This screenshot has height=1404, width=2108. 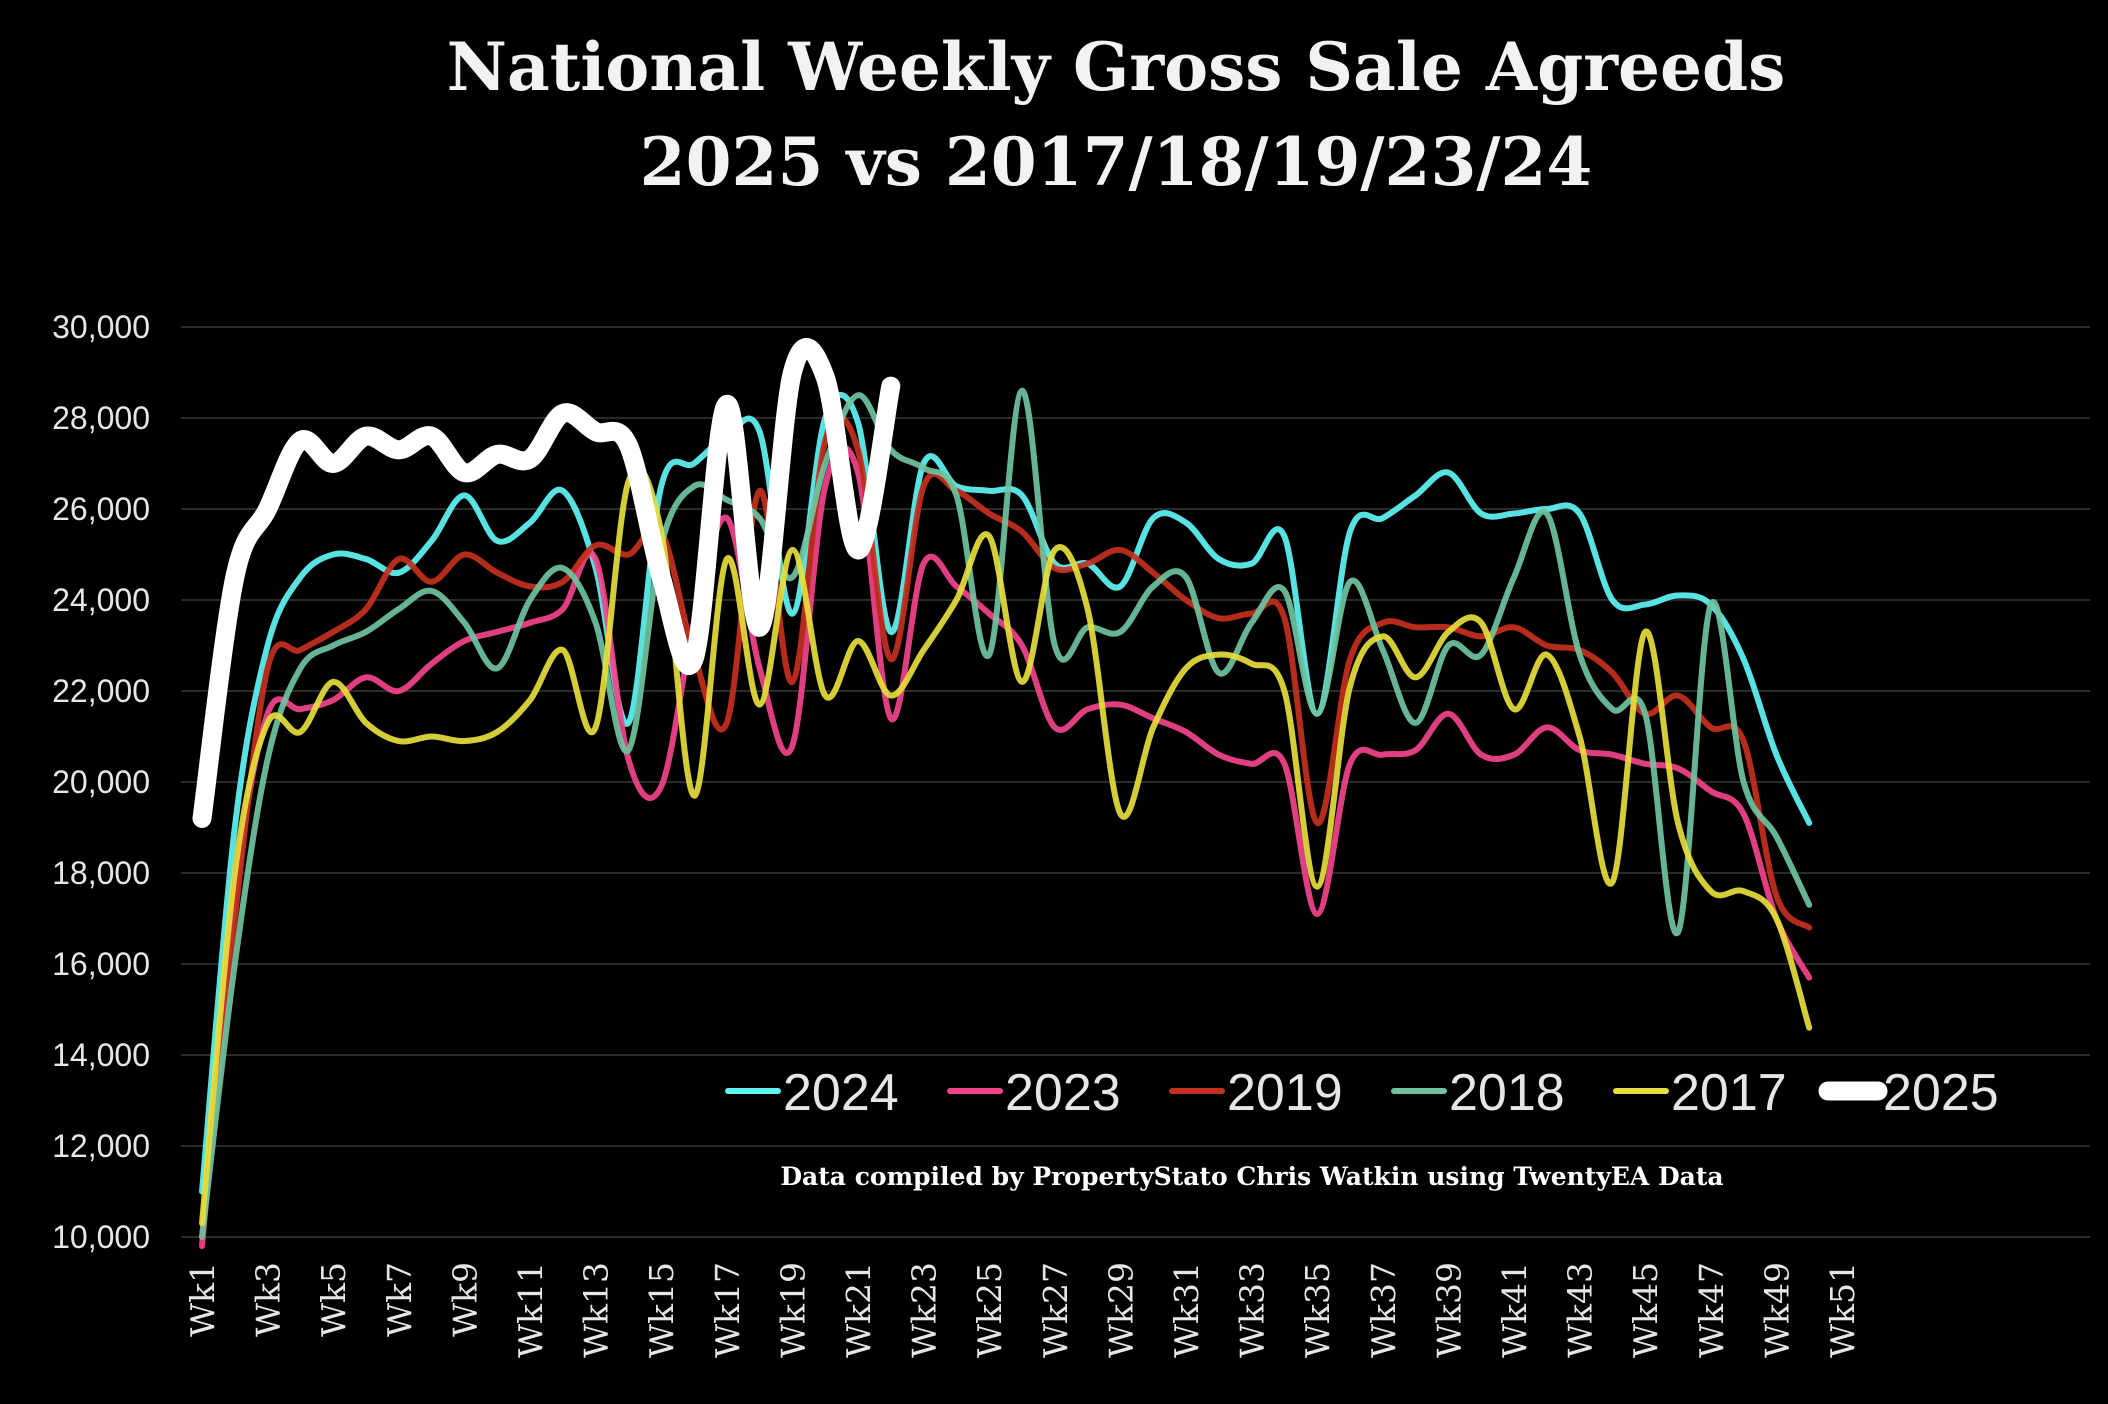 I want to click on y-tick-label: 12,000, so click(x=101, y=1146).